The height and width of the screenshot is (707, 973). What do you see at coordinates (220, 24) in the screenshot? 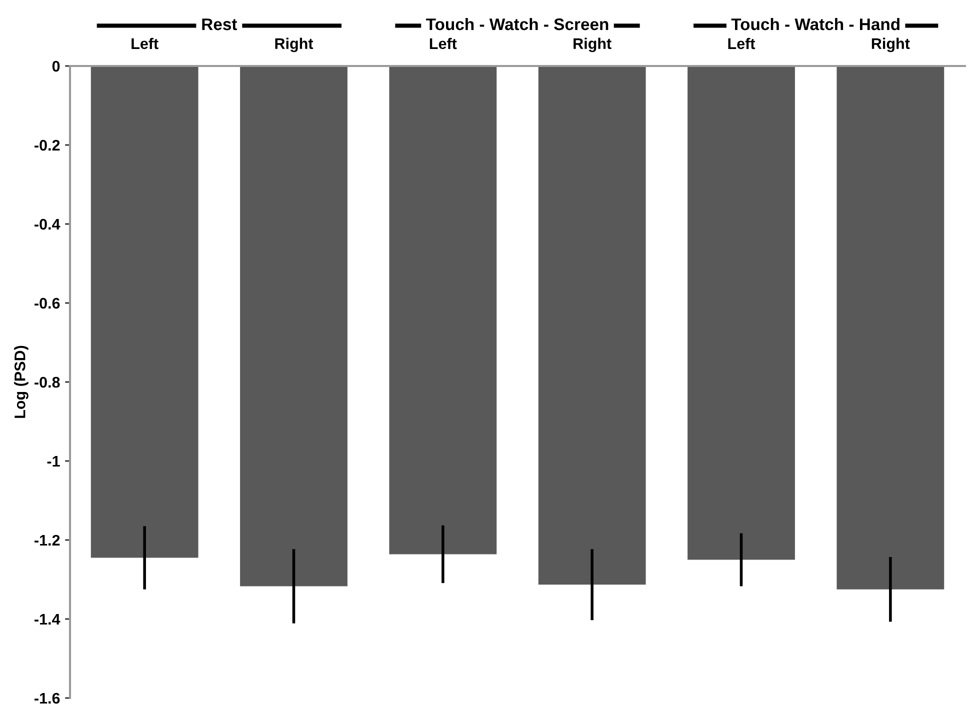
I see `text: Rest` at bounding box center [220, 24].